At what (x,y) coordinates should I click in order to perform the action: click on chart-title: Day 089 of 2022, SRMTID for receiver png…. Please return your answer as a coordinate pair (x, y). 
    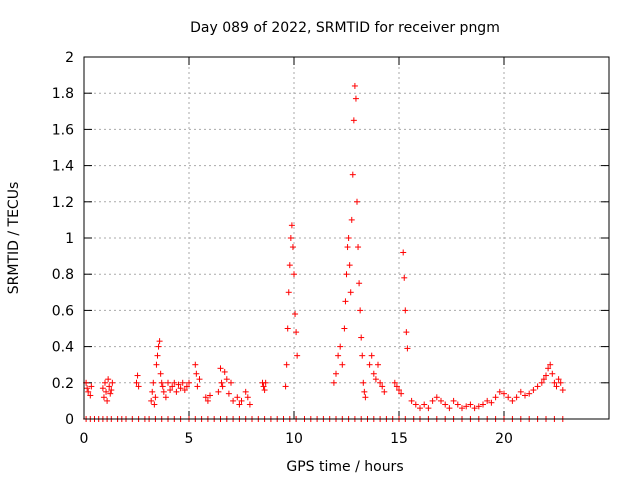
    Looking at the image, I should click on (345, 28).